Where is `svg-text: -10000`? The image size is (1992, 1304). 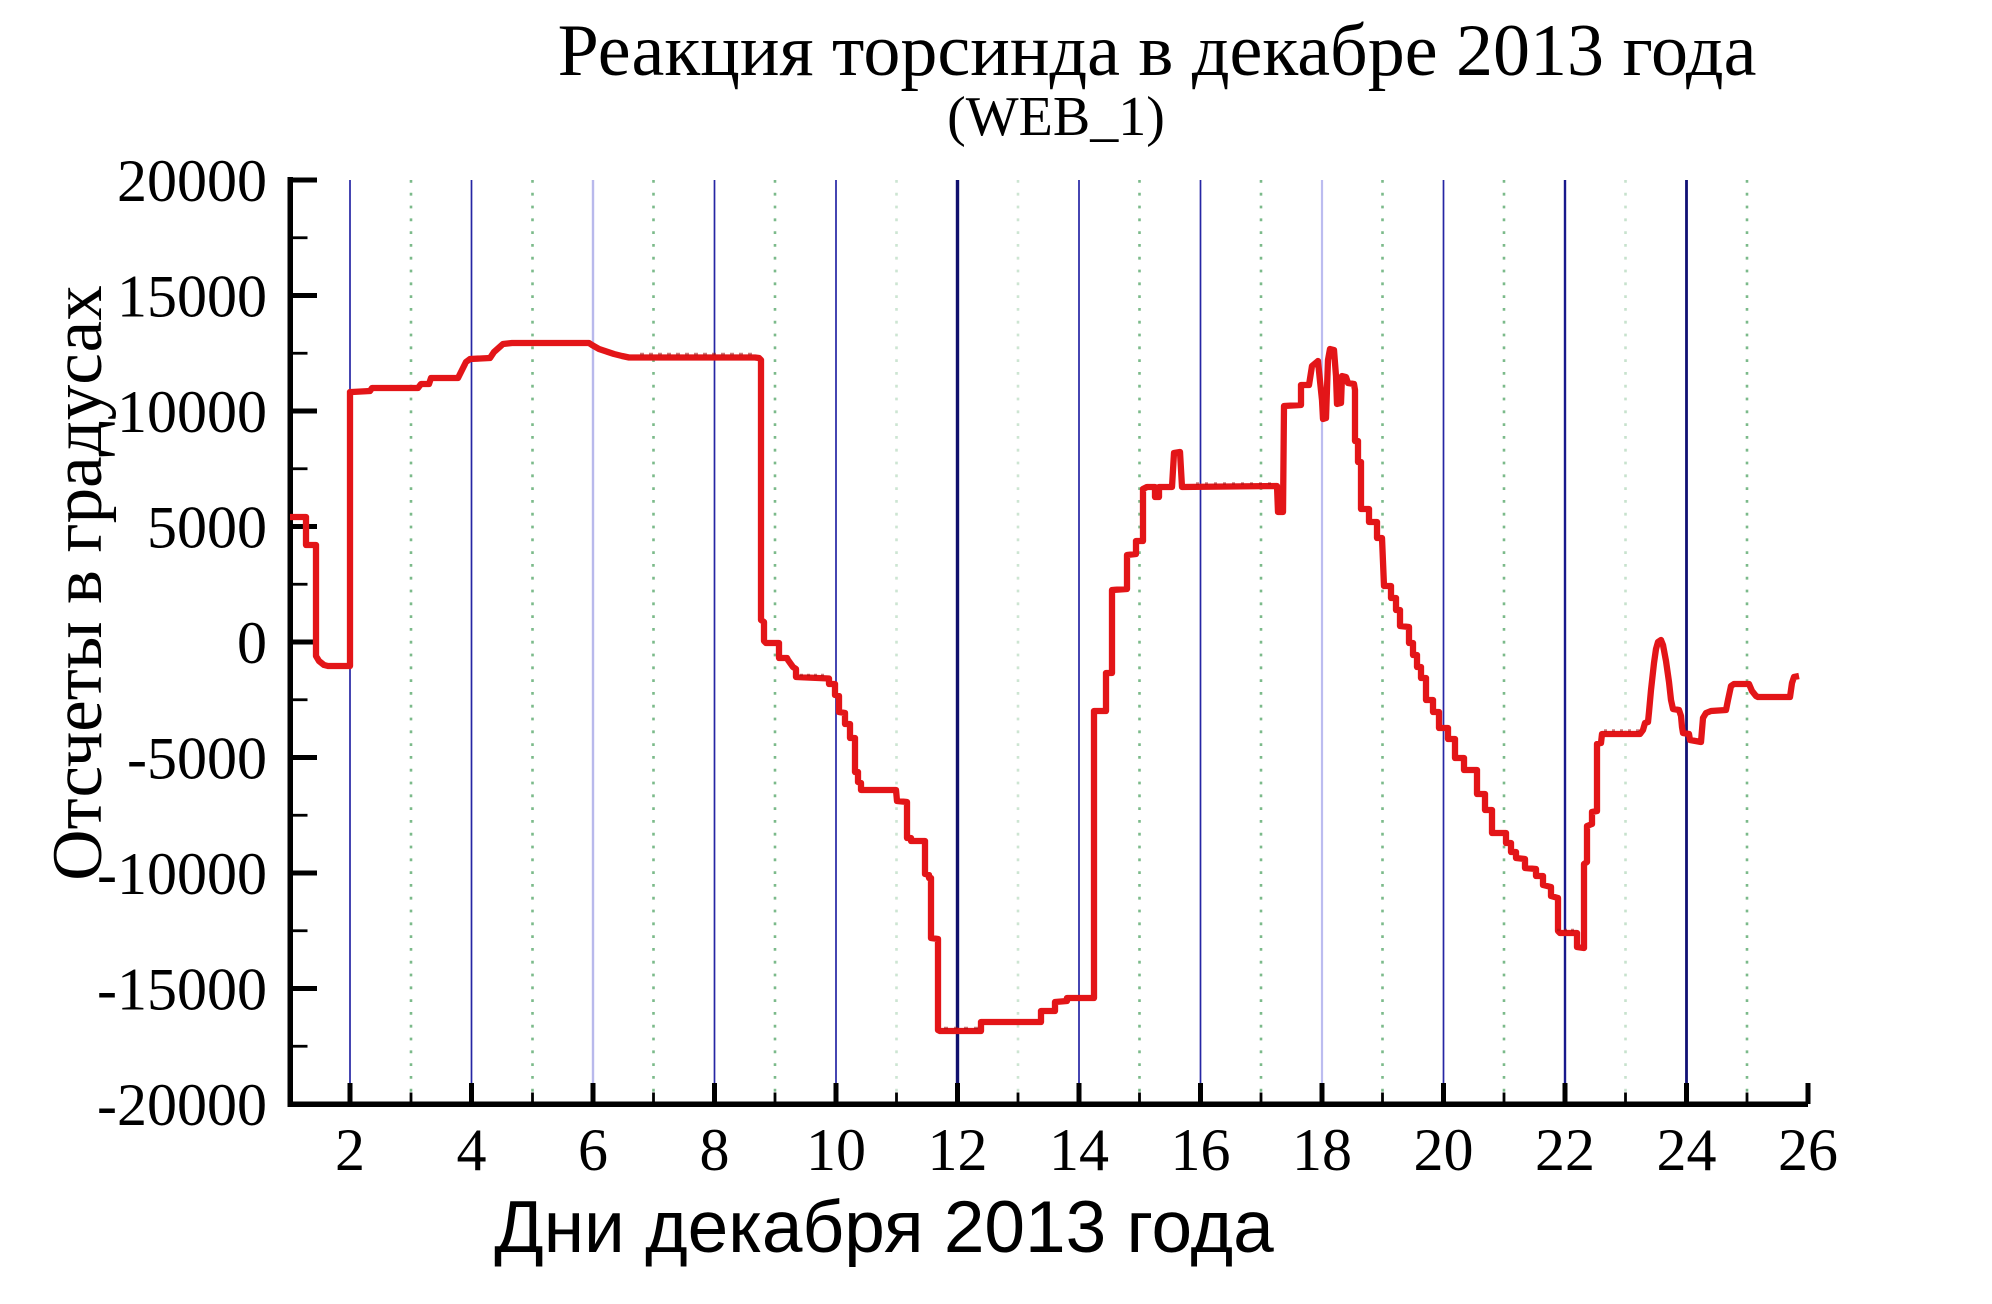 svg-text: -10000 is located at coordinates (182, 874).